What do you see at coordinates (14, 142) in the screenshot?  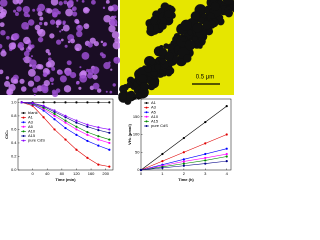 I see `y-tick-label: 0.4` at bounding box center [14, 142].